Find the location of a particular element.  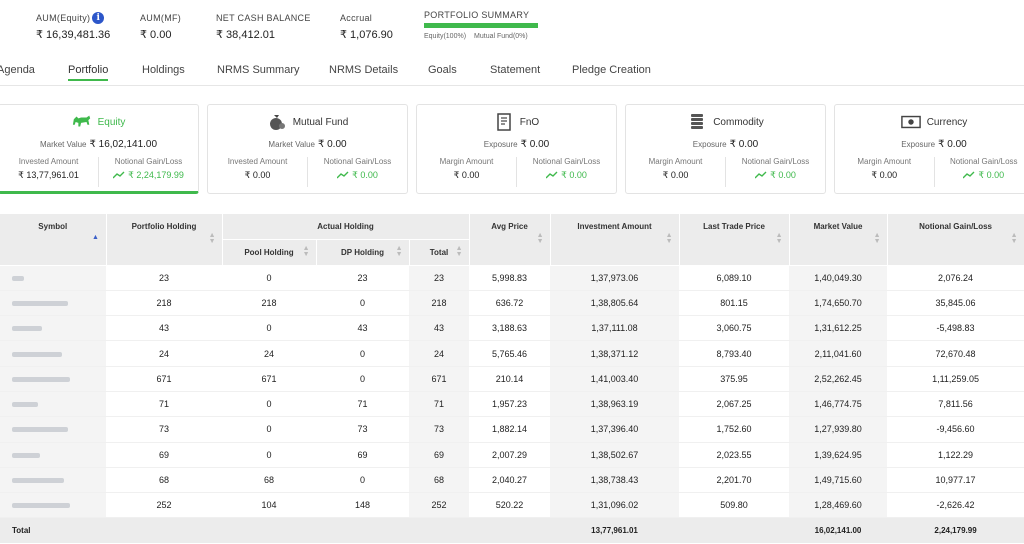

table-cell: 218 is located at coordinates (439, 303).